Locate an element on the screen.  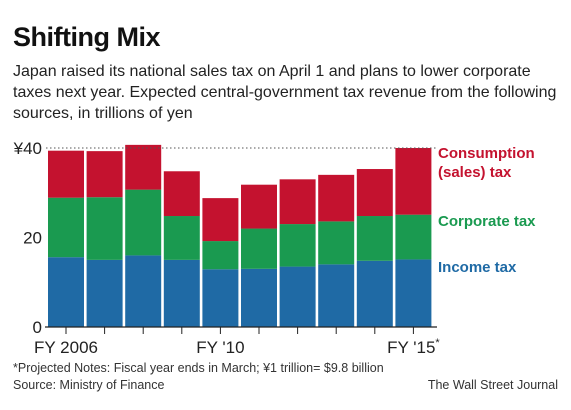
projected-marker: * is located at coordinates (437, 343).